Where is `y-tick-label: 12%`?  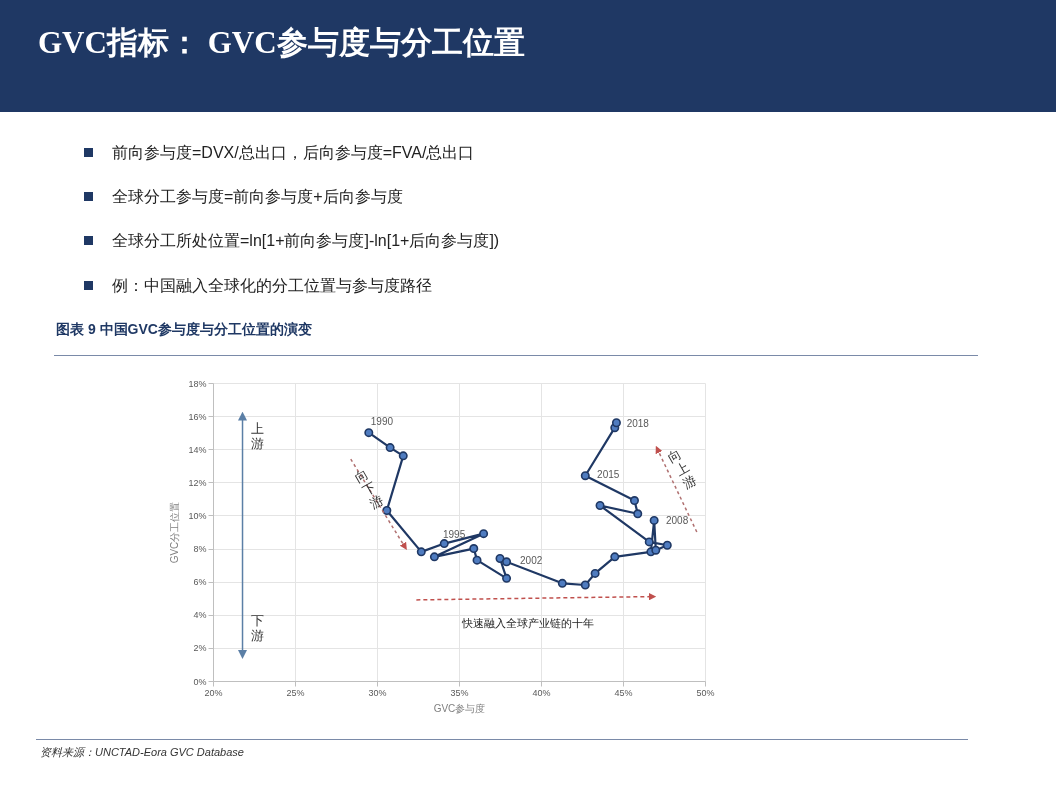
y-tick-label: 12% is located at coordinates (197, 482).